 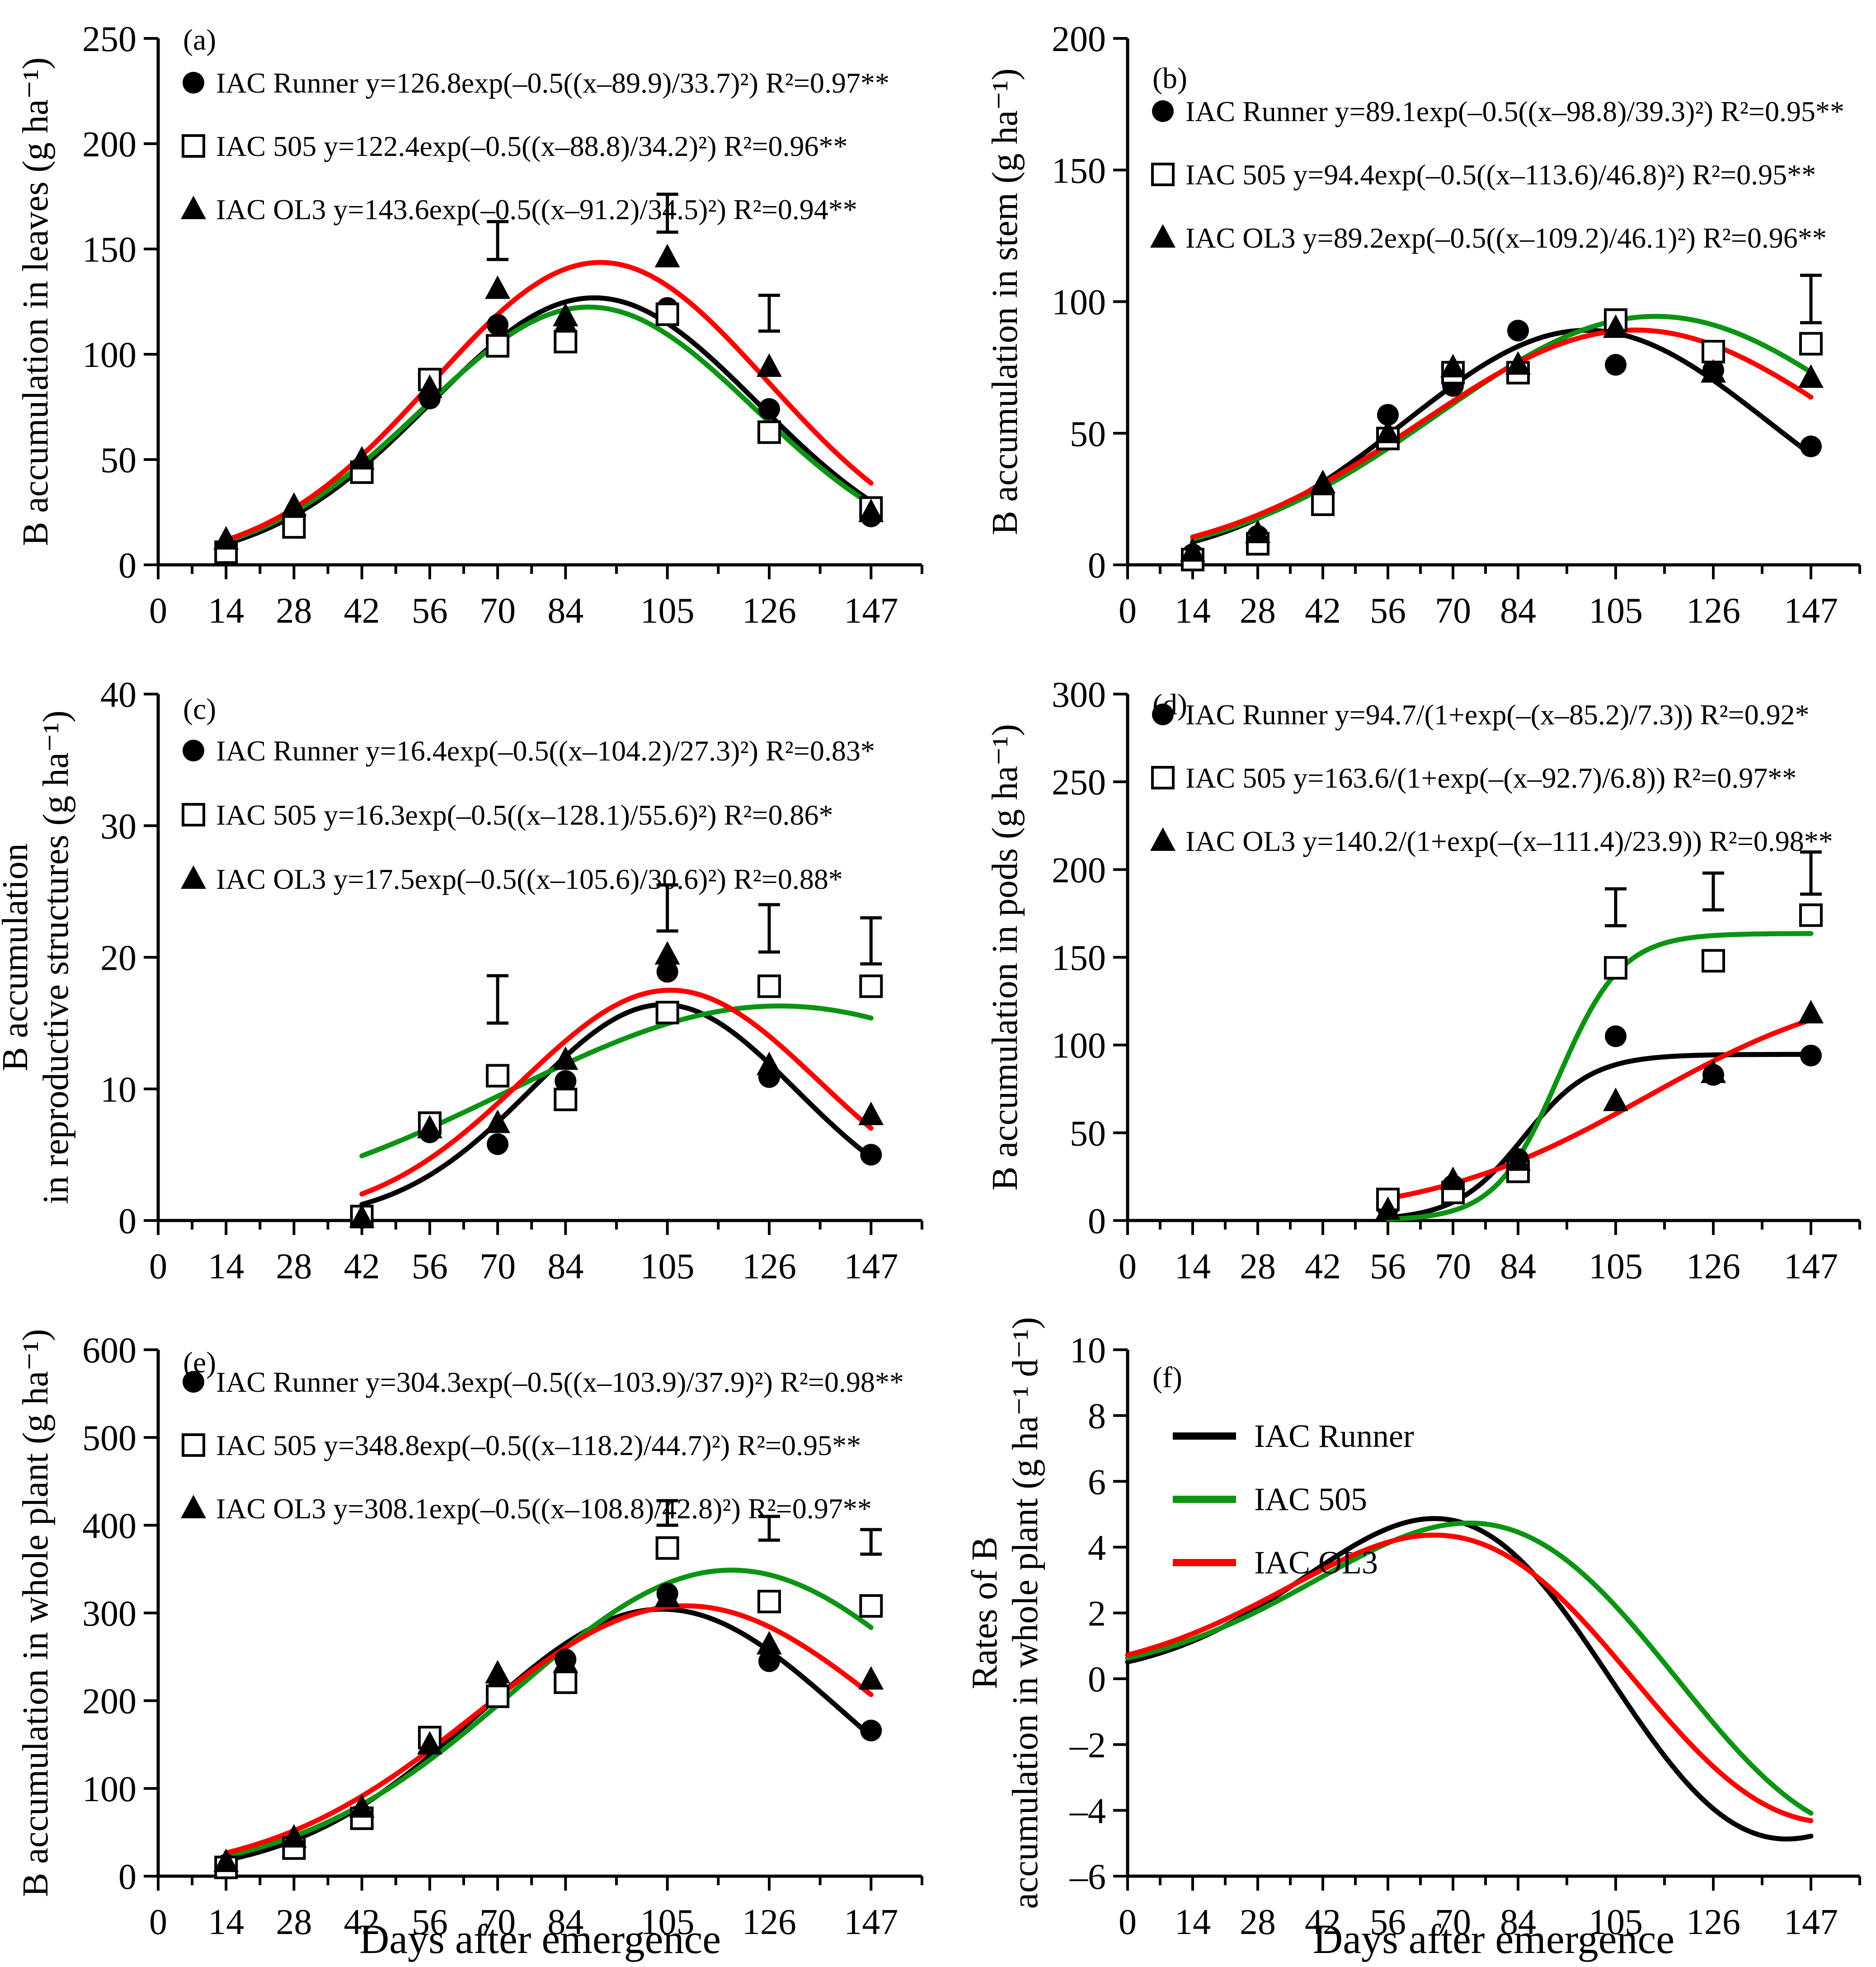 I want to click on legend: IAC Runner IAC 505 IAC OL3, so click(x=1293, y=1499).